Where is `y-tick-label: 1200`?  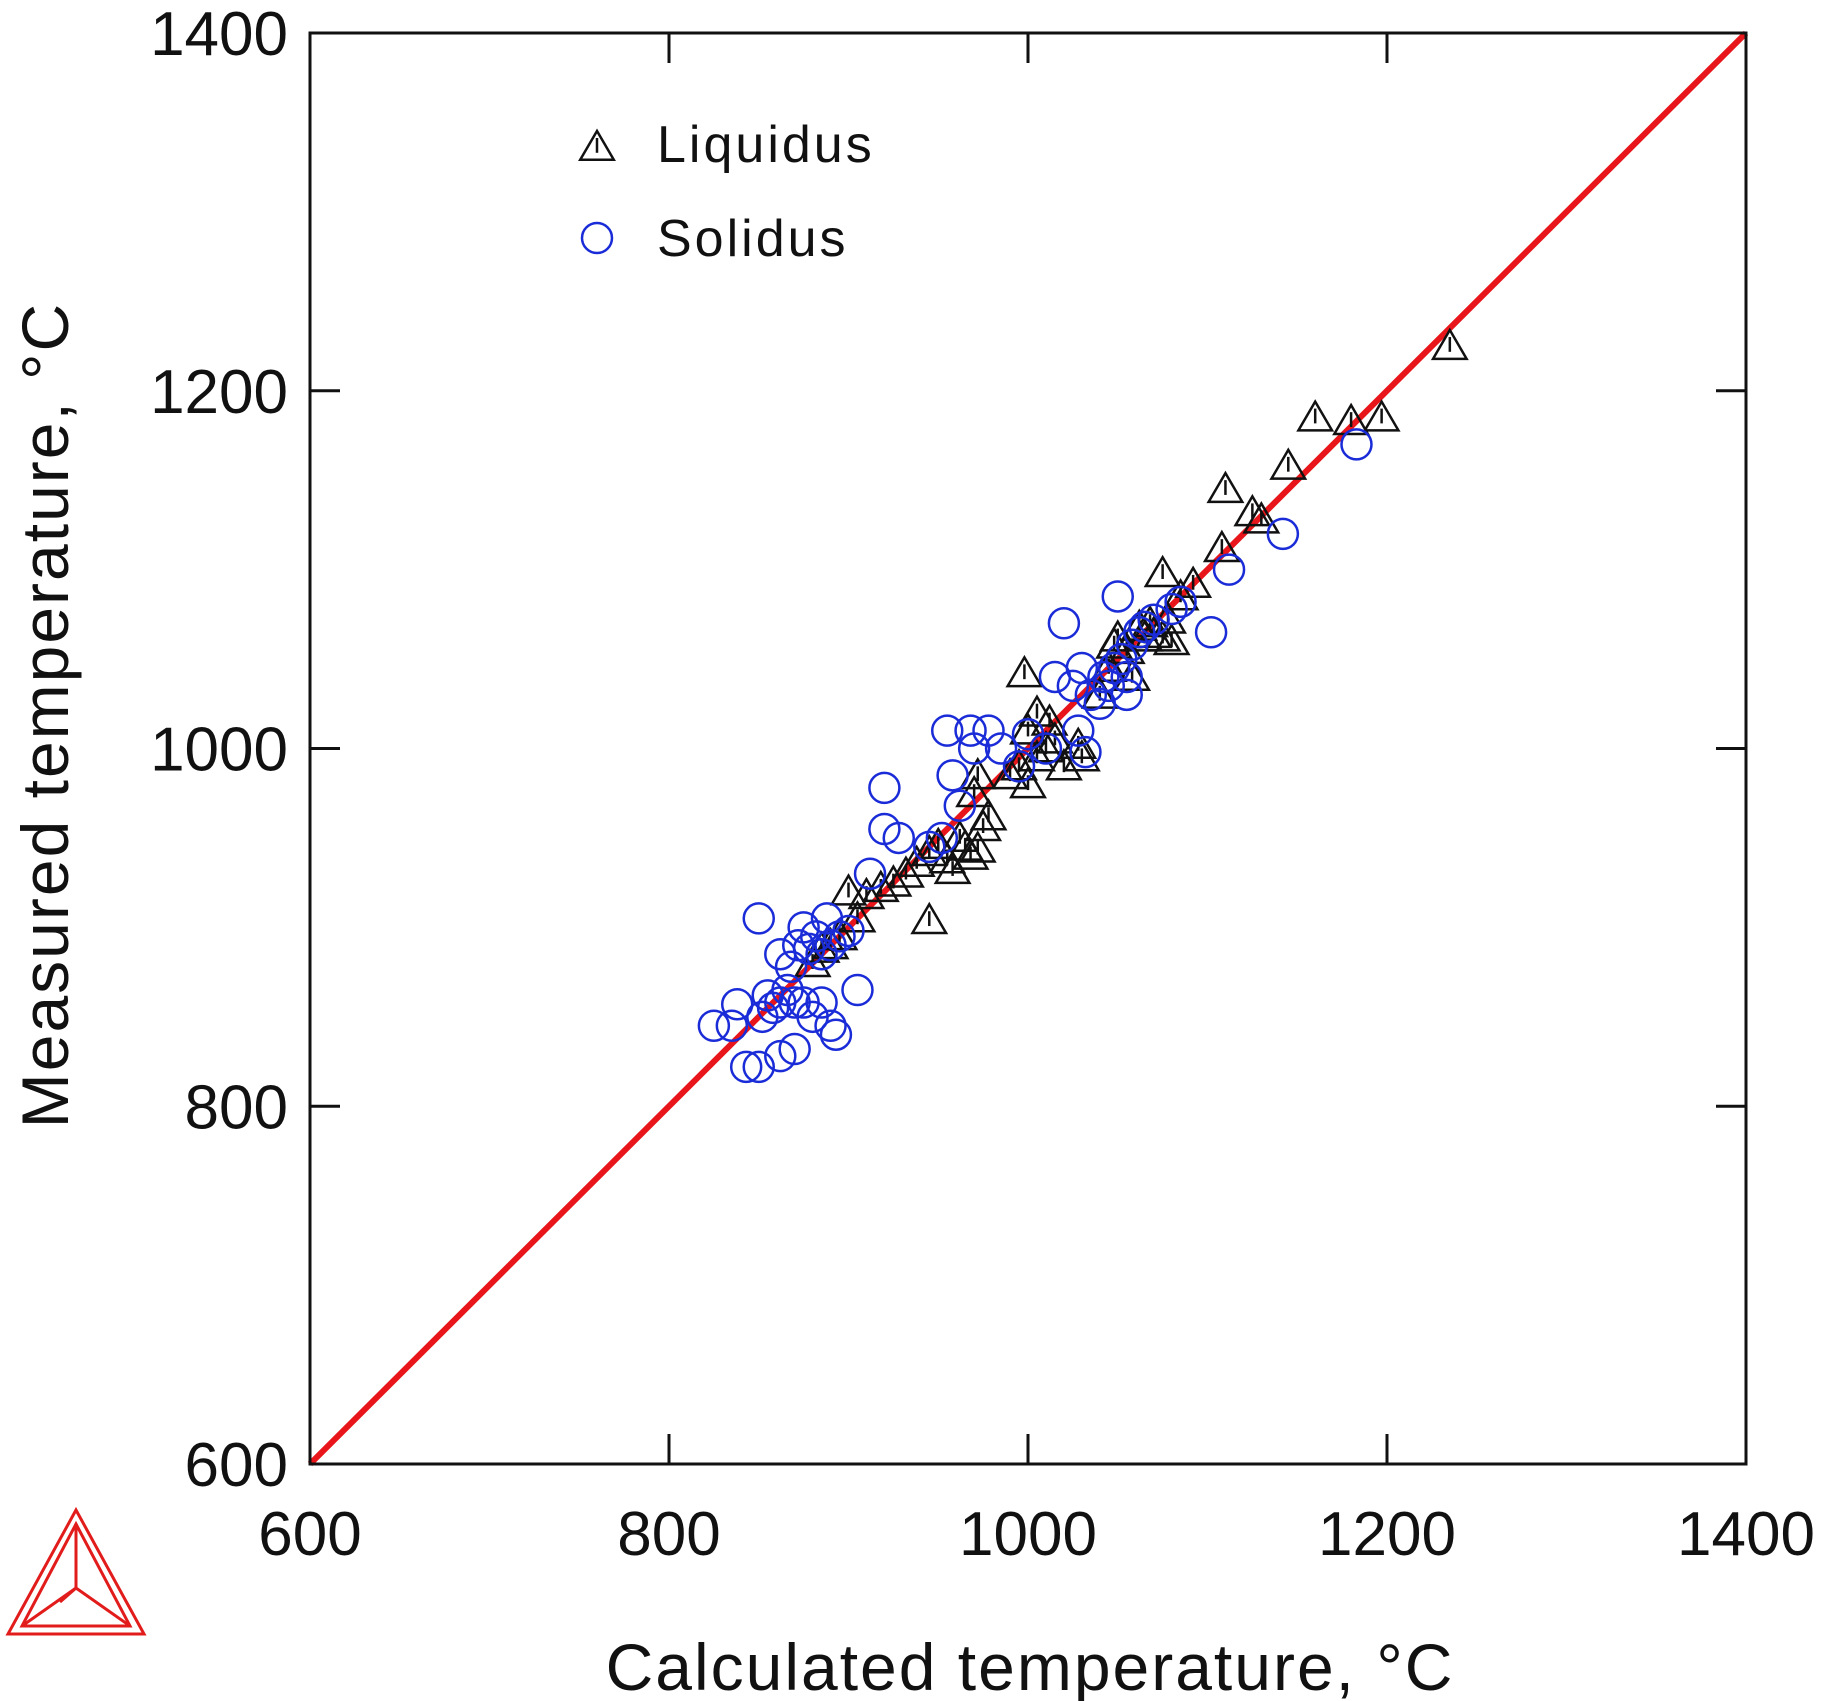
y-tick-label: 1200 is located at coordinates (219, 392).